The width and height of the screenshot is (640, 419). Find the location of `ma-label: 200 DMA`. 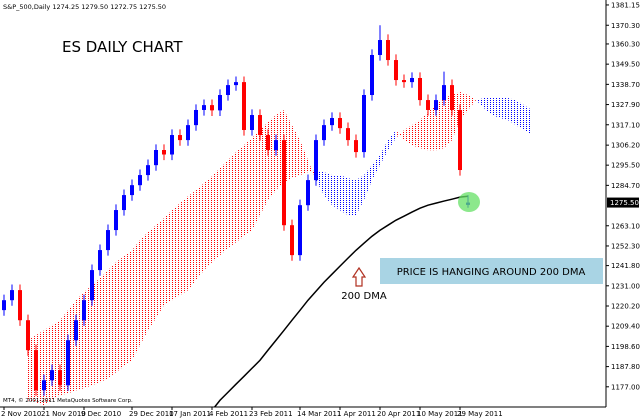

ma-label: 200 DMA is located at coordinates (364, 296).